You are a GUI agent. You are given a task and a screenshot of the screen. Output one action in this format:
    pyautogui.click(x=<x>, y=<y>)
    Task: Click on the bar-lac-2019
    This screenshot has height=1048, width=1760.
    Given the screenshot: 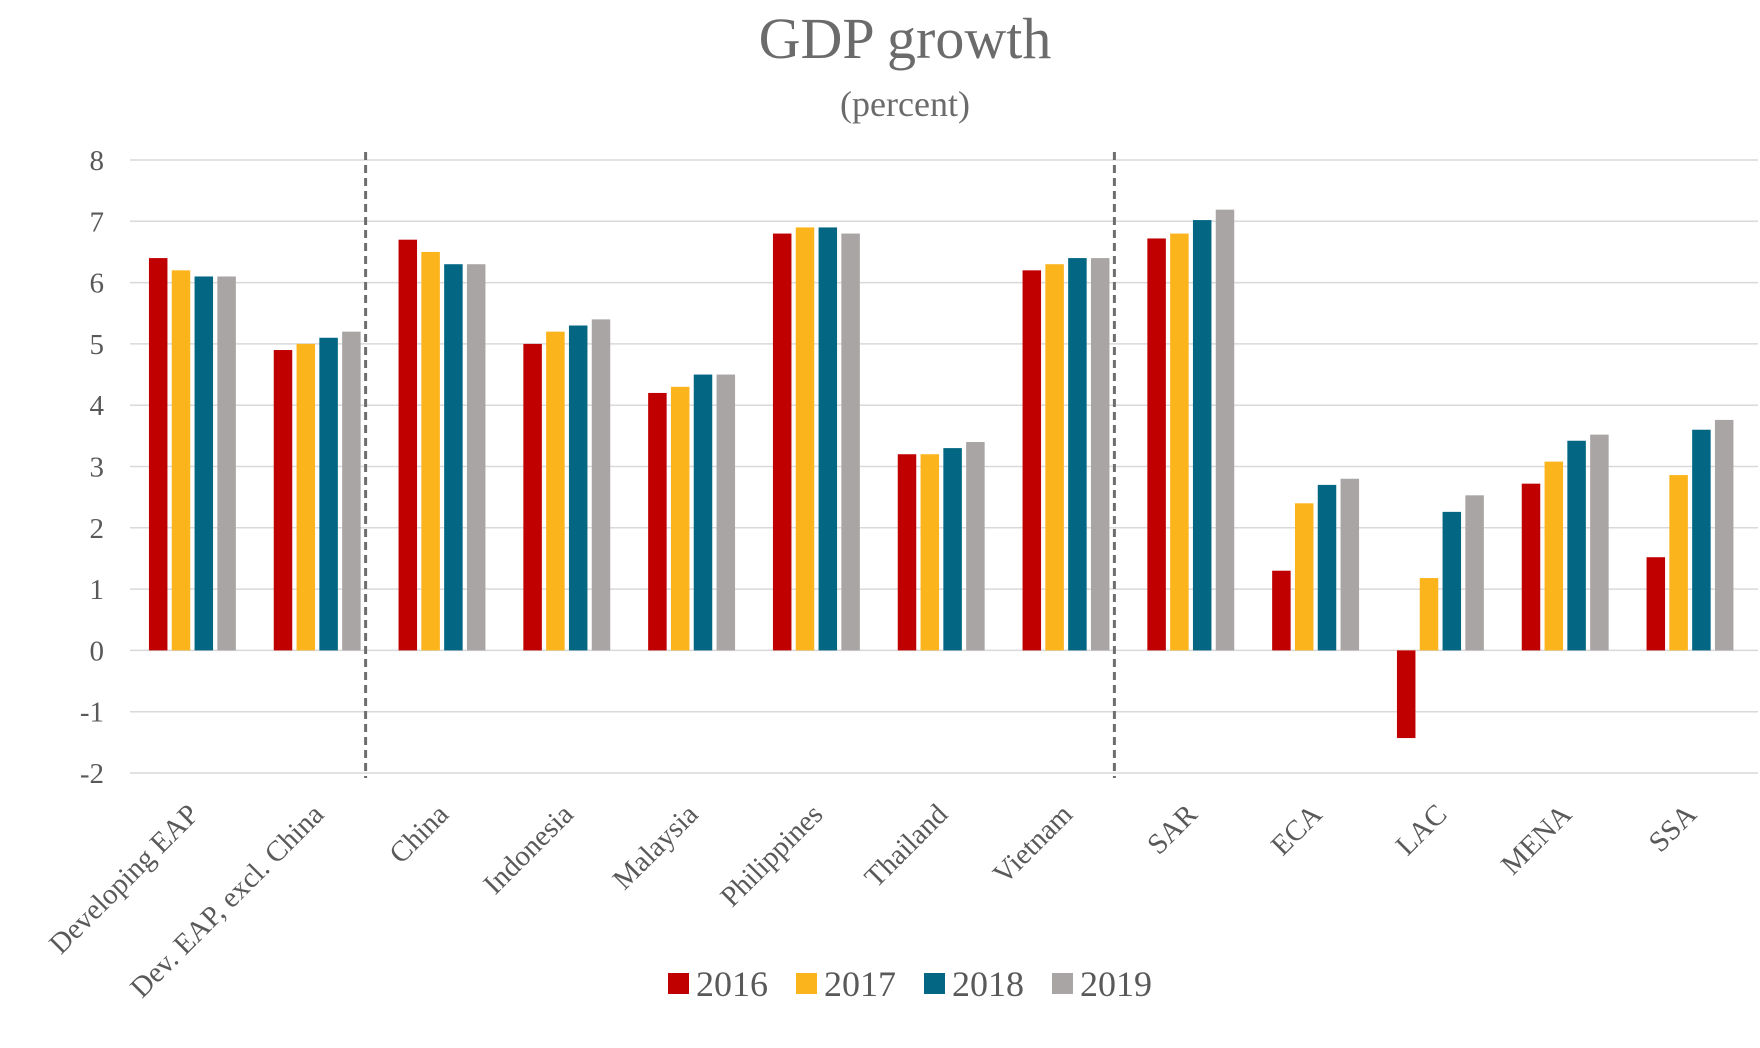 What is the action you would take?
    pyautogui.click(x=1474, y=573)
    